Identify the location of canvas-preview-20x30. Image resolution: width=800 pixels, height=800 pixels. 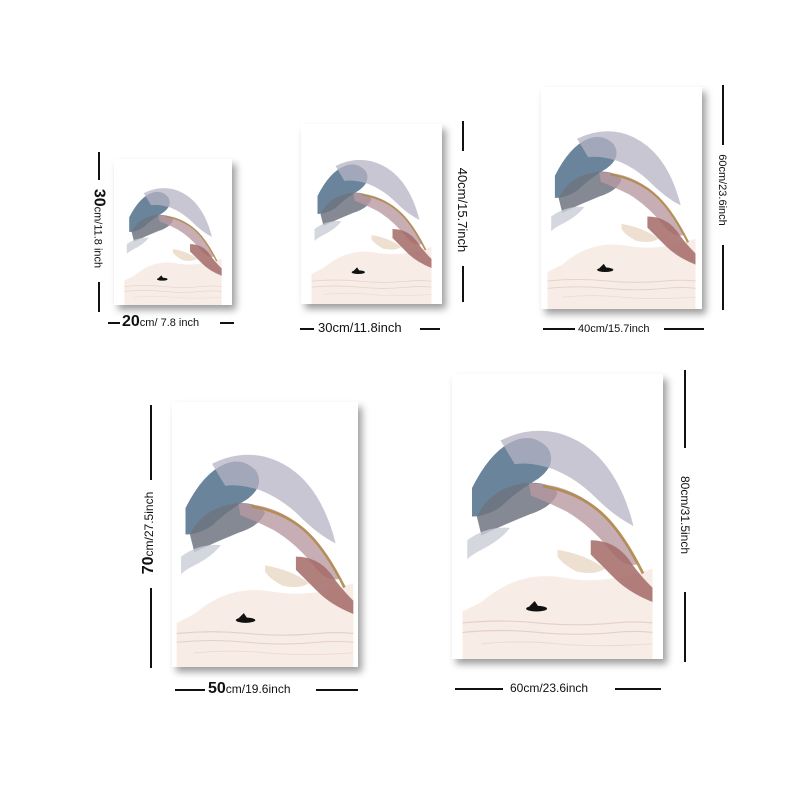
(173, 232).